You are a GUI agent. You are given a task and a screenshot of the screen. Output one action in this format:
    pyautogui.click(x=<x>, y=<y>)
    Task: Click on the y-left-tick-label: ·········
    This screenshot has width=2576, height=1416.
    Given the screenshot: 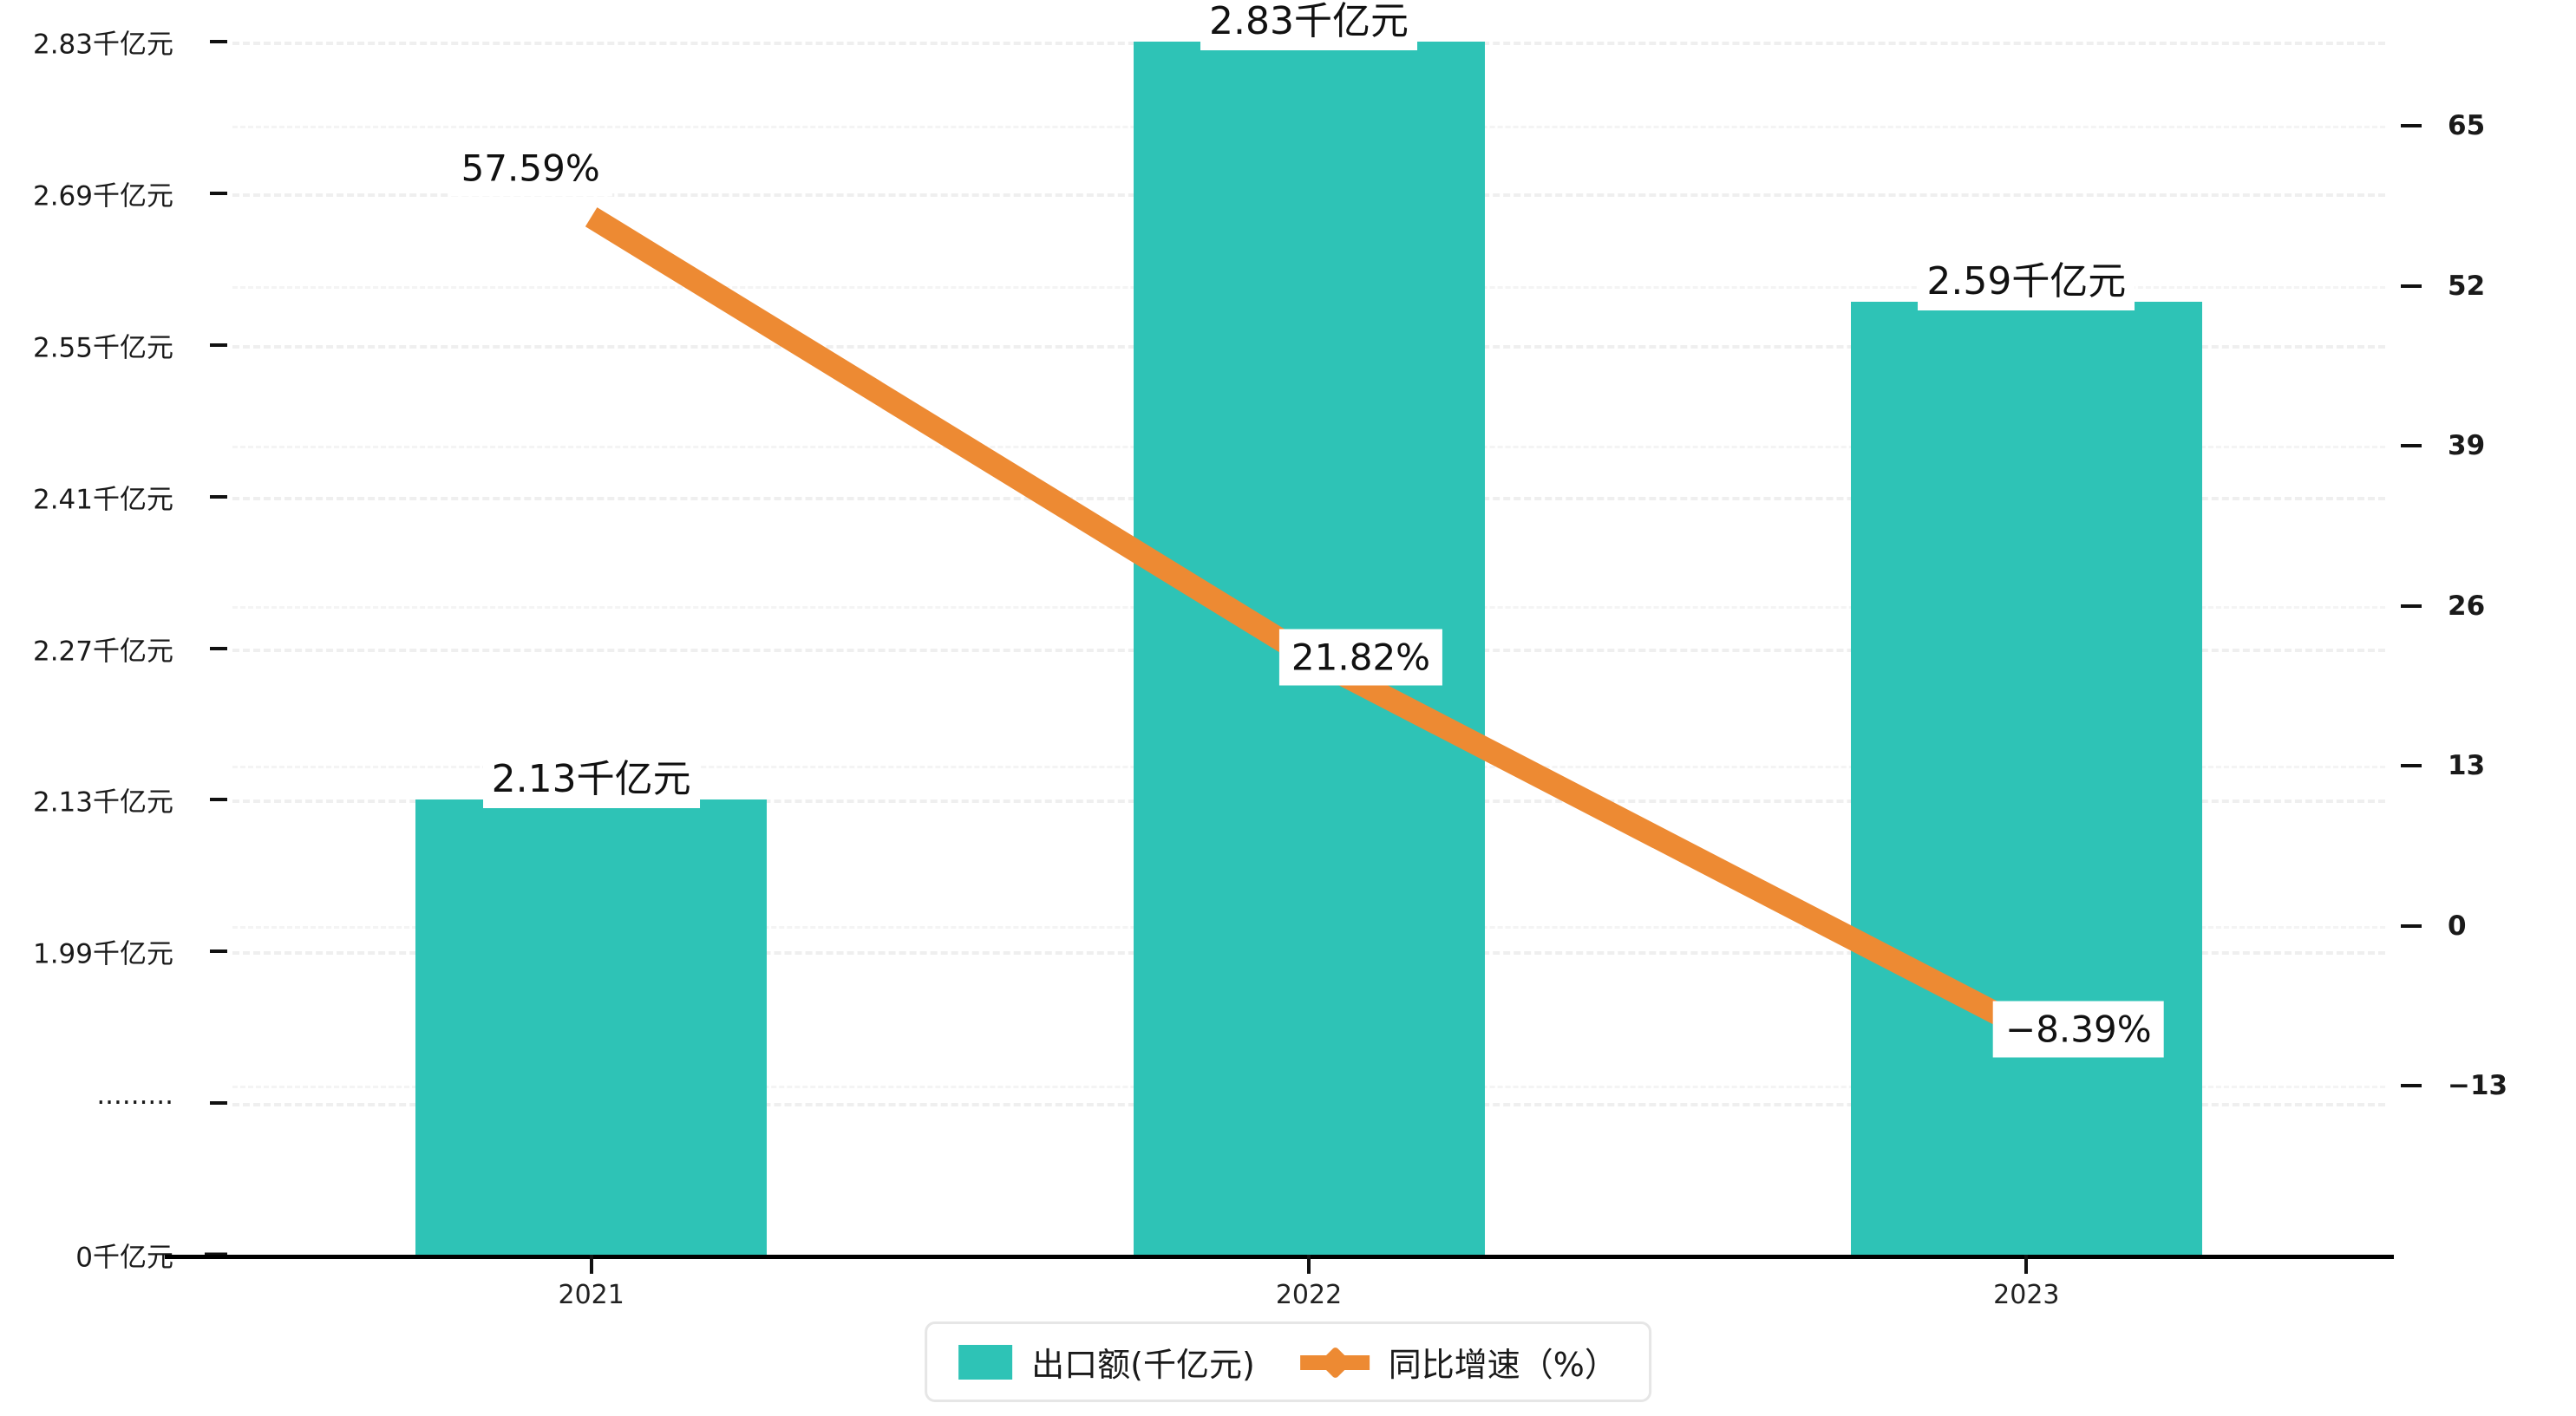 What is the action you would take?
    pyautogui.click(x=134, y=1103)
    